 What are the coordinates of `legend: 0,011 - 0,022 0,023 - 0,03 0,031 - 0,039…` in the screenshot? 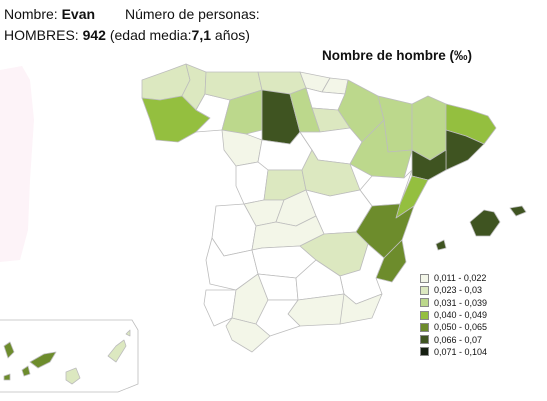 It's located at (453, 315).